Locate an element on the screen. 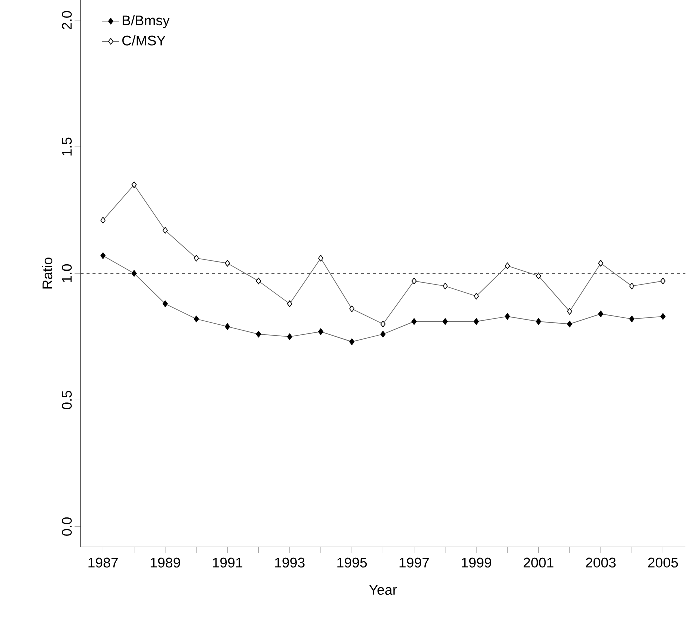 The image size is (686, 628). x-tick-label: 1993 is located at coordinates (290, 563).